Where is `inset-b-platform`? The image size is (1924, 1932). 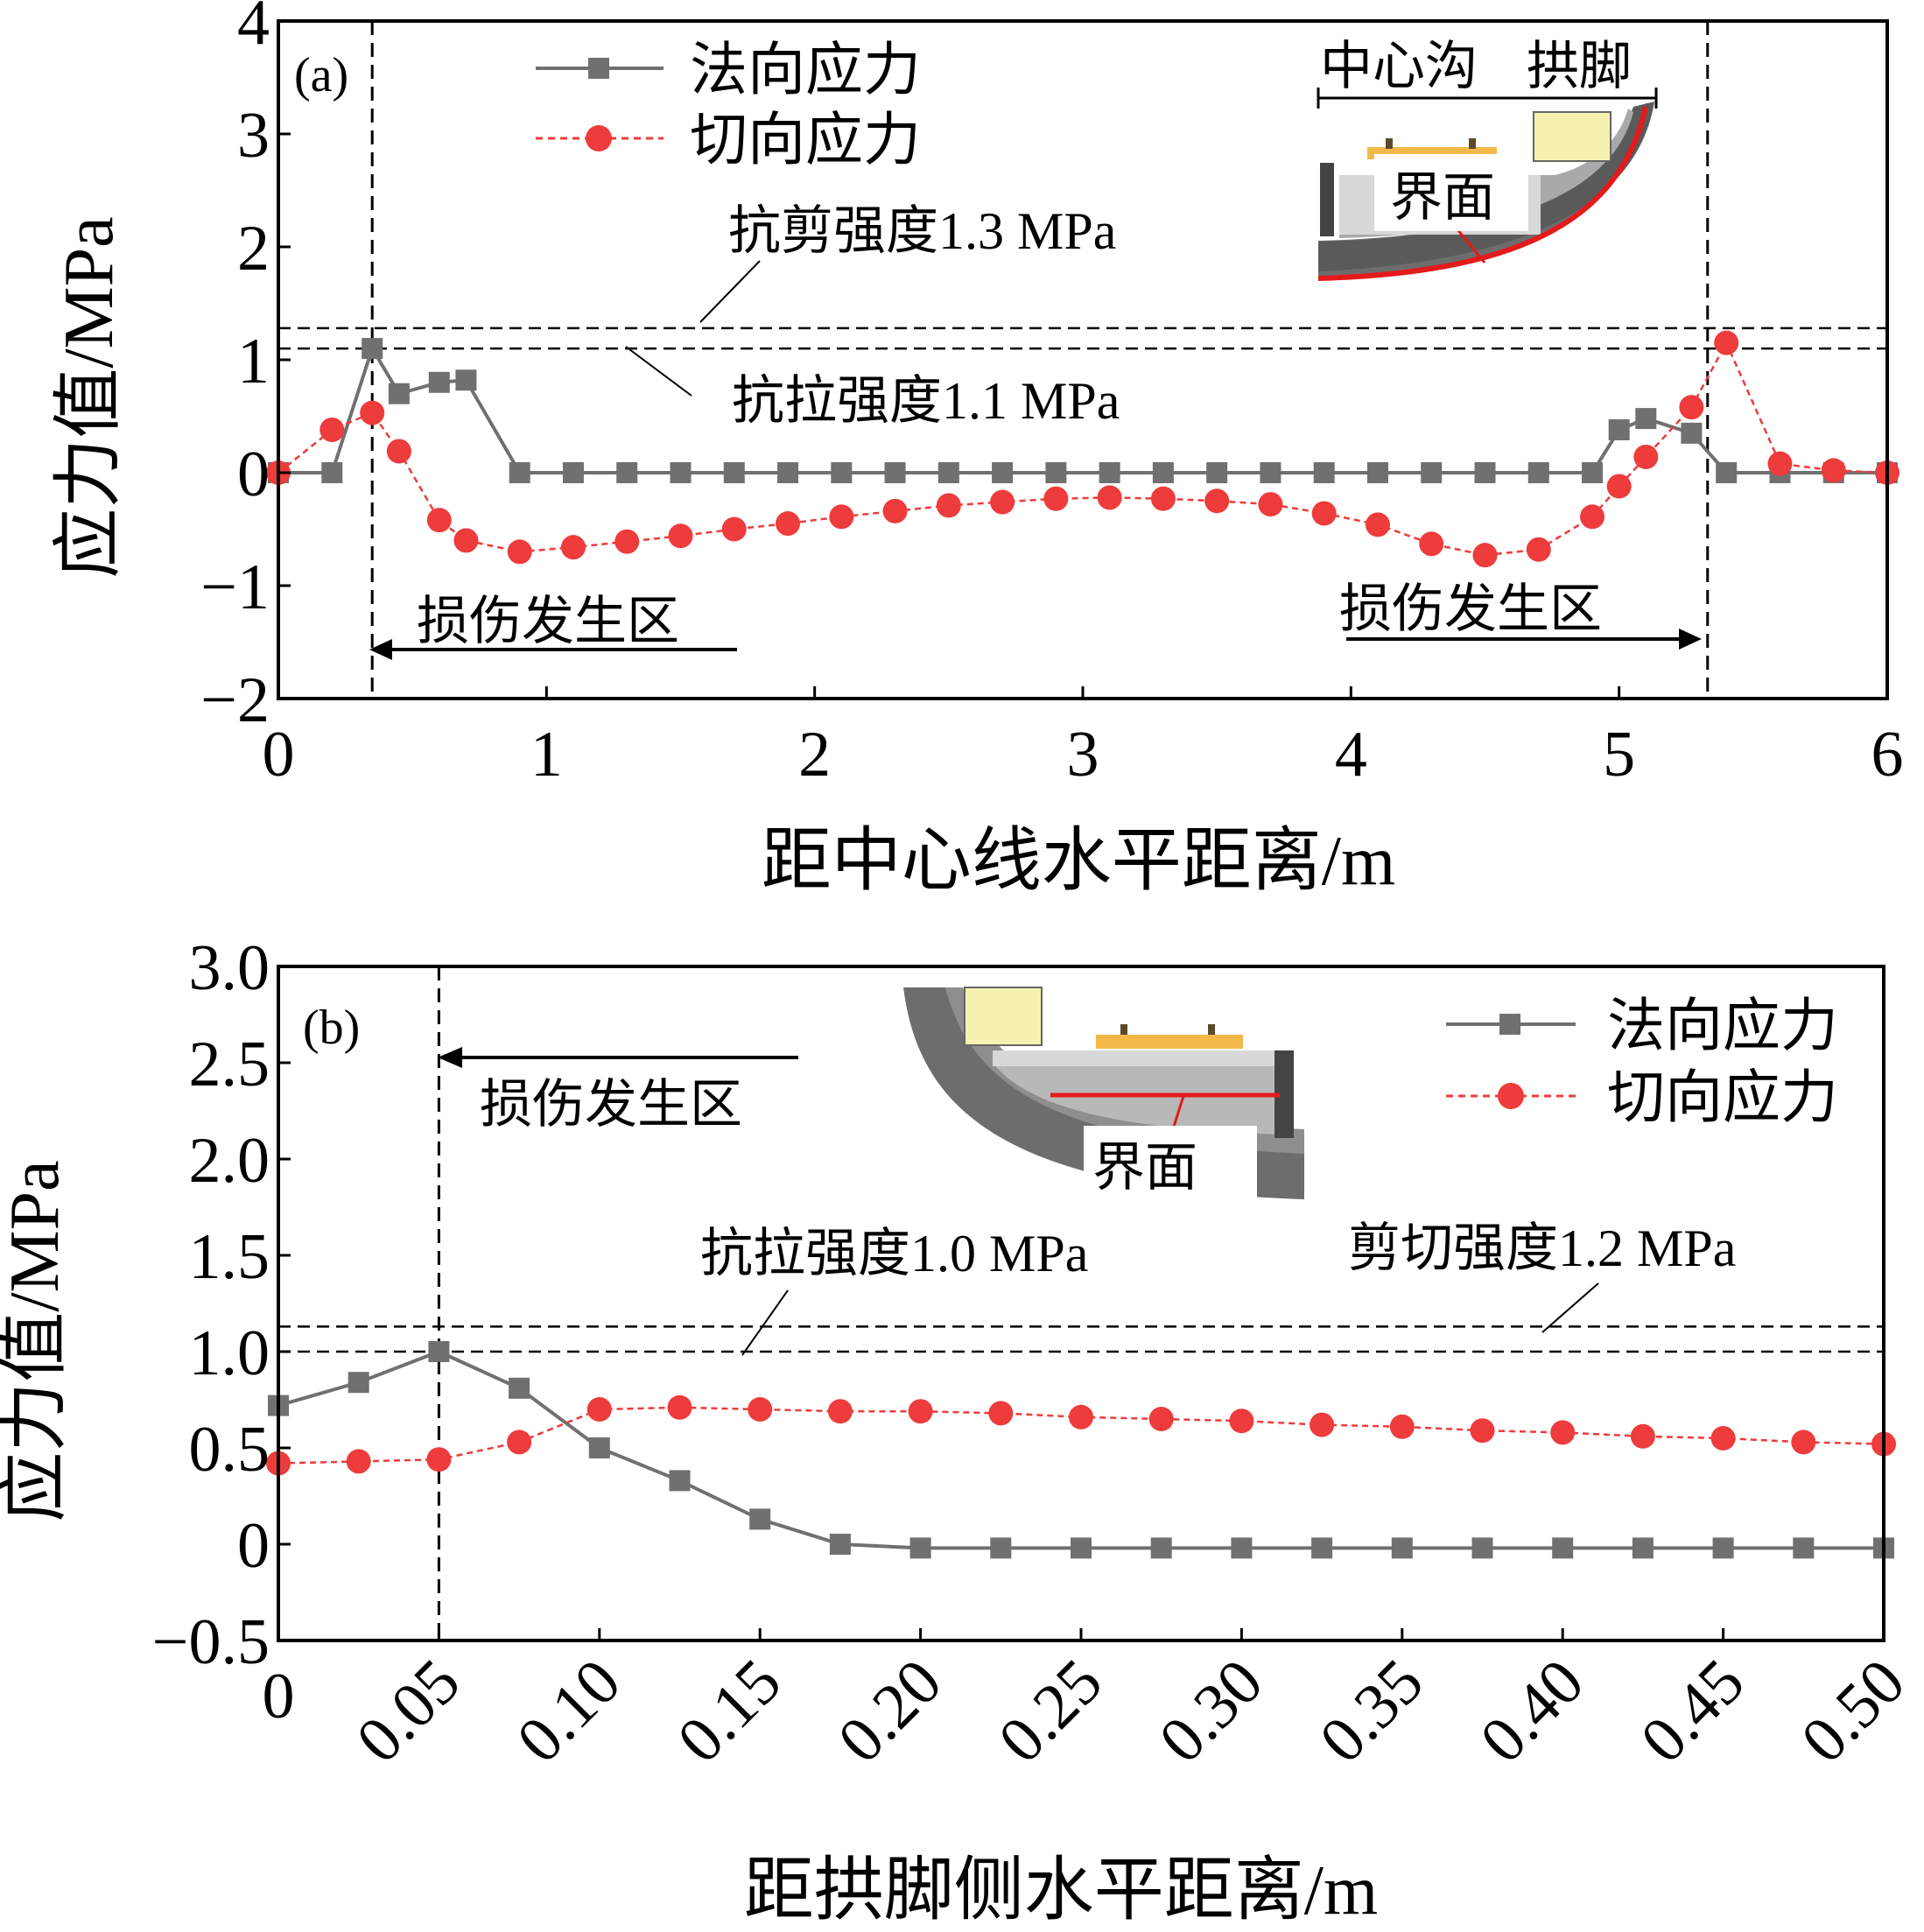
inset-b-platform is located at coordinates (1003, 1016).